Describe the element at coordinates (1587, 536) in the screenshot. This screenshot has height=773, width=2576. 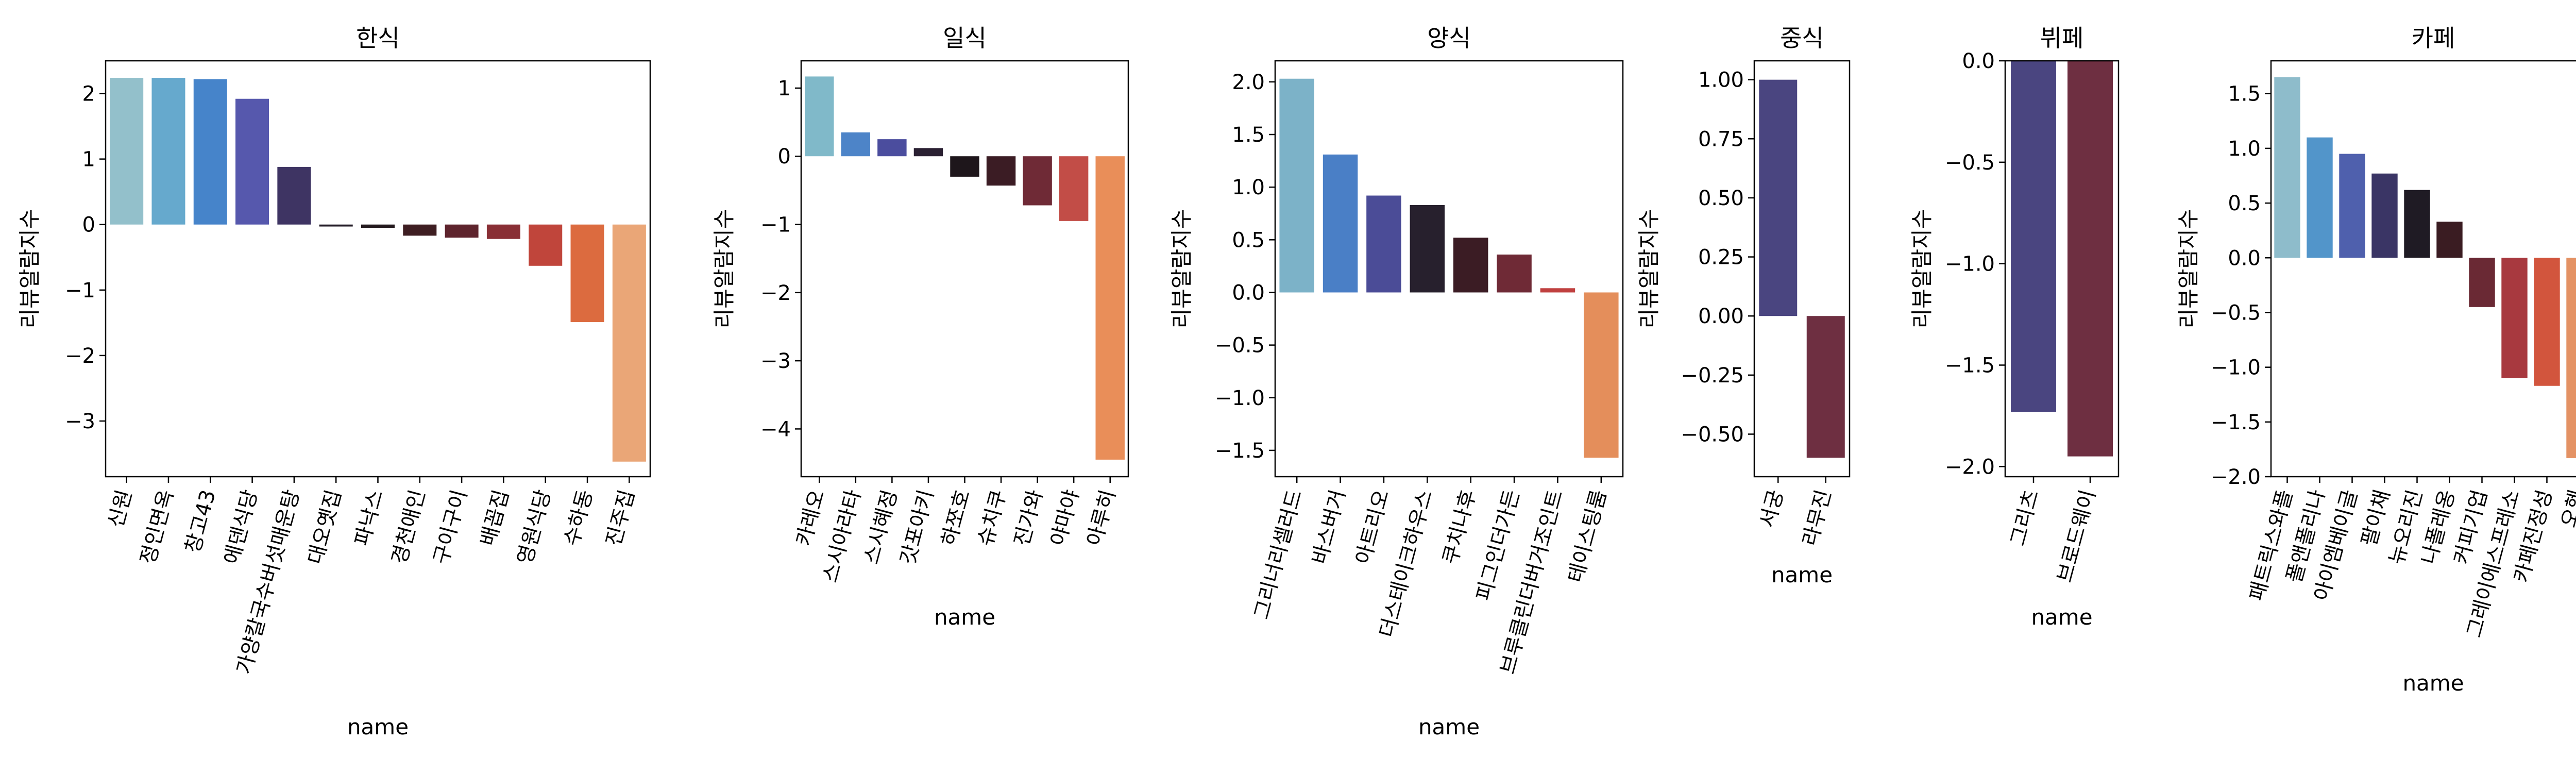
I see `x-tick-label: 테이스팅룸` at that location.